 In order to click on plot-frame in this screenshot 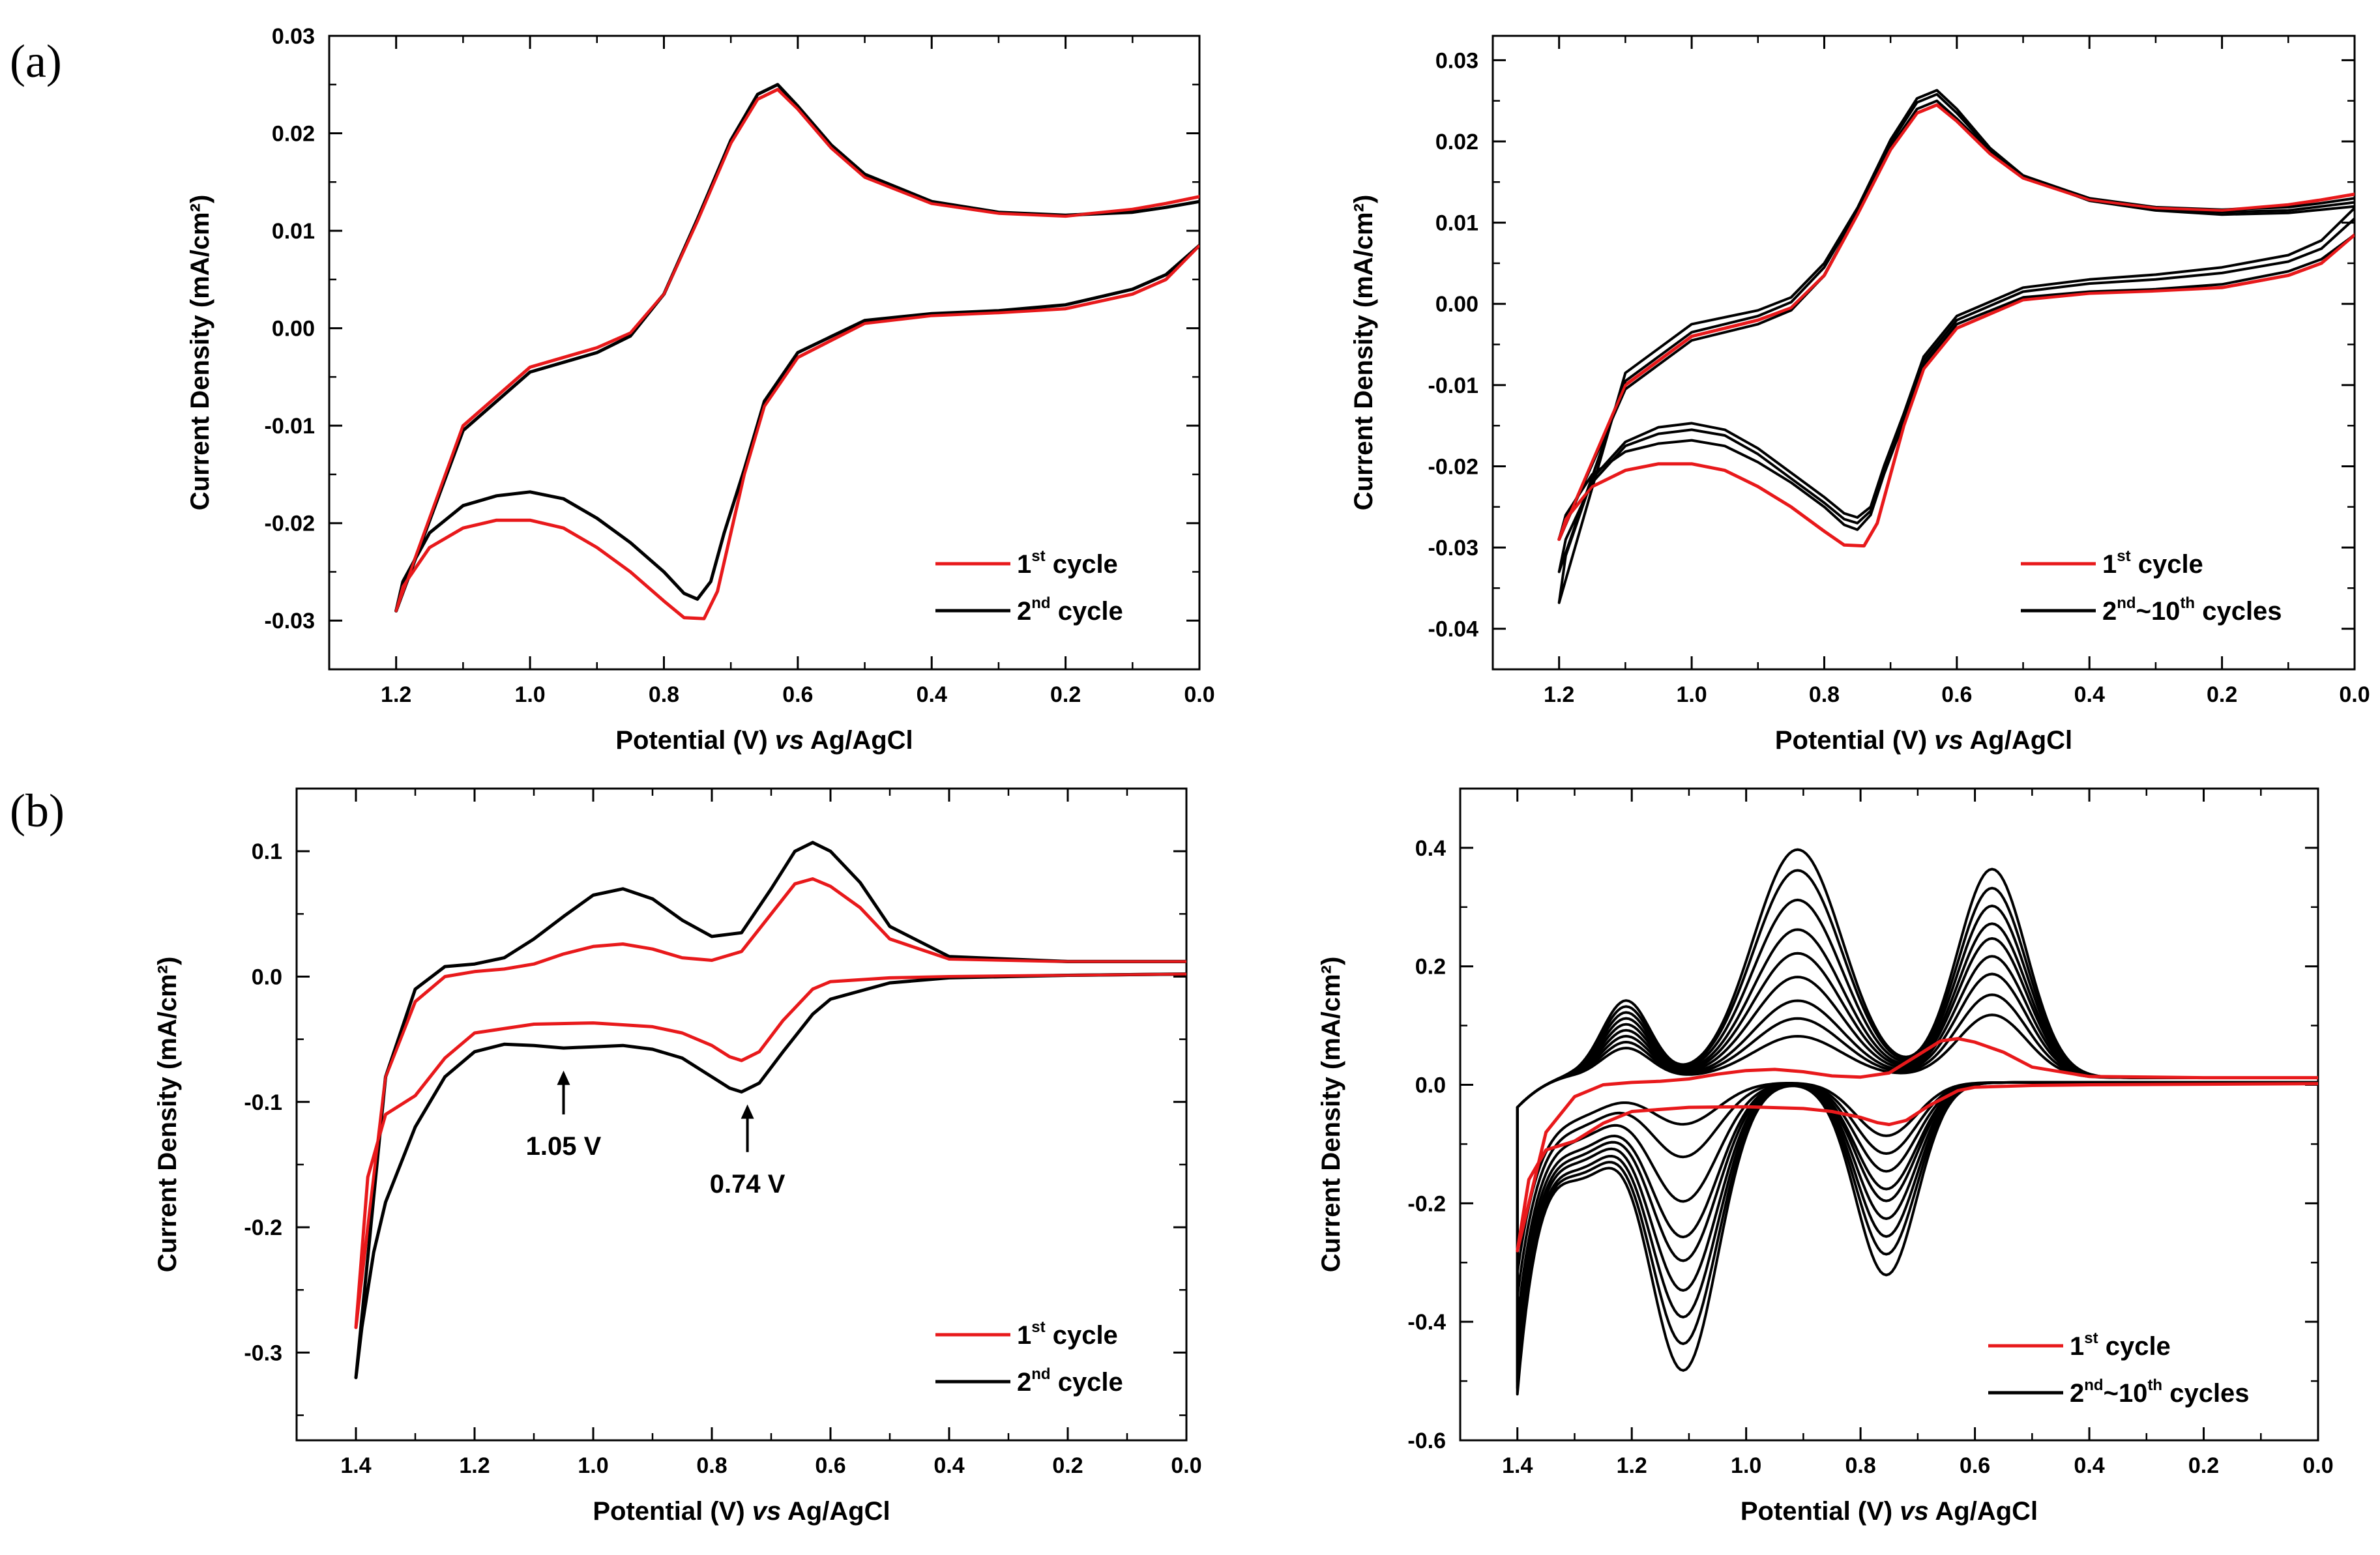, I will do `click(1923, 353)`.